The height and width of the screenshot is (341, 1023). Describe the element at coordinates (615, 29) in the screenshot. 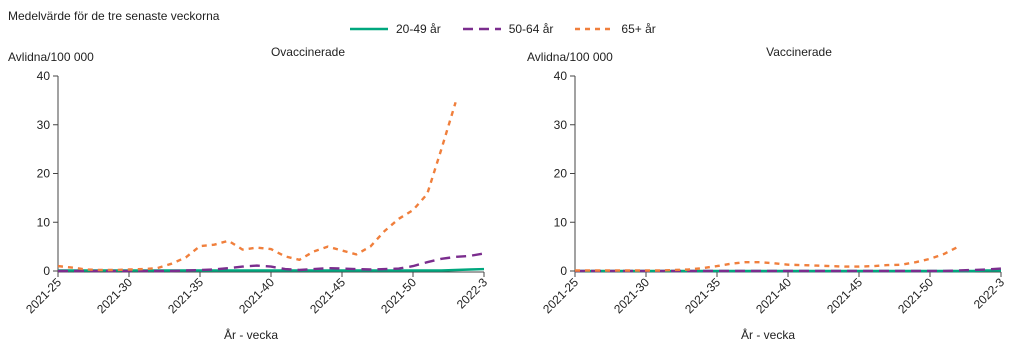

I see `legend-item: 65+ år` at that location.